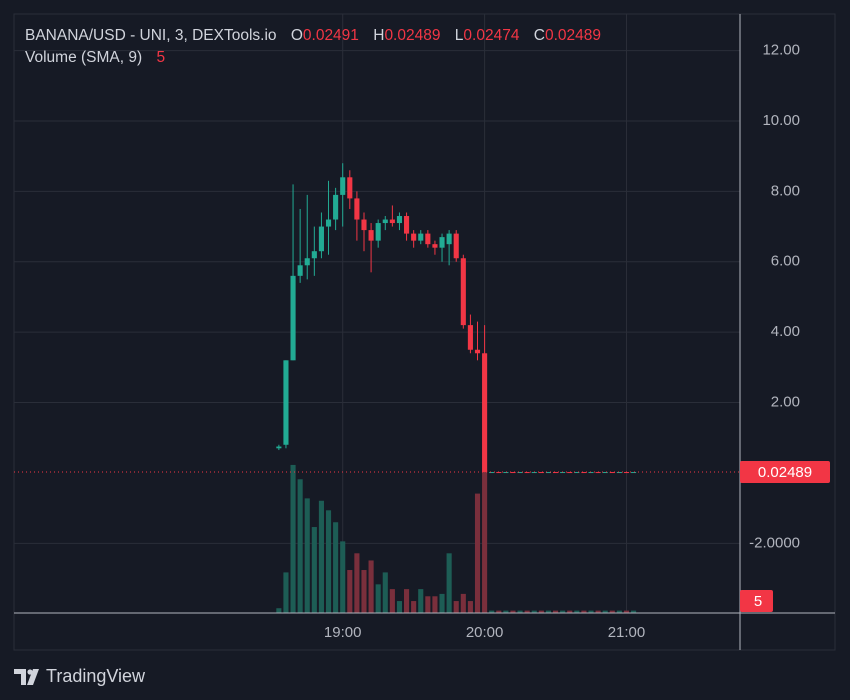 This screenshot has width=850, height=700. What do you see at coordinates (785, 402) in the screenshot?
I see `y-tick-label: 2.00` at bounding box center [785, 402].